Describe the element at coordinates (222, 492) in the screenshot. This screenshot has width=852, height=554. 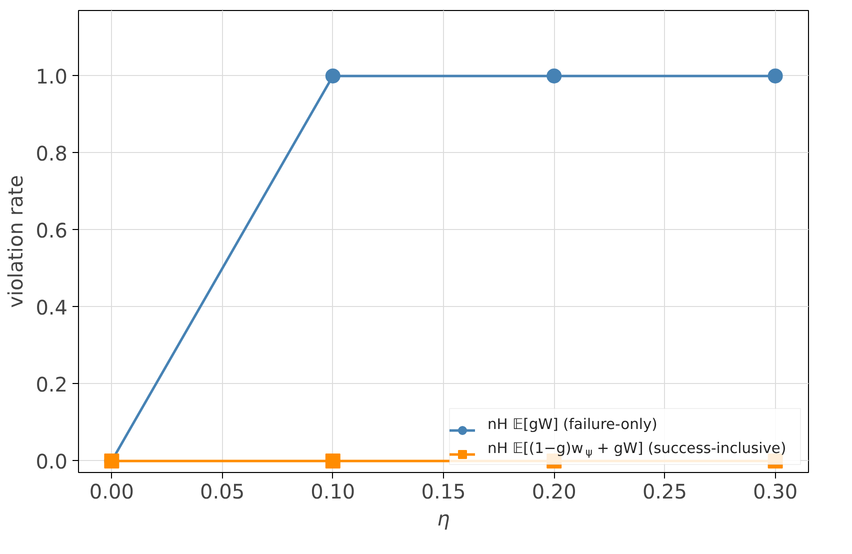
I see `x-tick-label: 0.05` at that location.